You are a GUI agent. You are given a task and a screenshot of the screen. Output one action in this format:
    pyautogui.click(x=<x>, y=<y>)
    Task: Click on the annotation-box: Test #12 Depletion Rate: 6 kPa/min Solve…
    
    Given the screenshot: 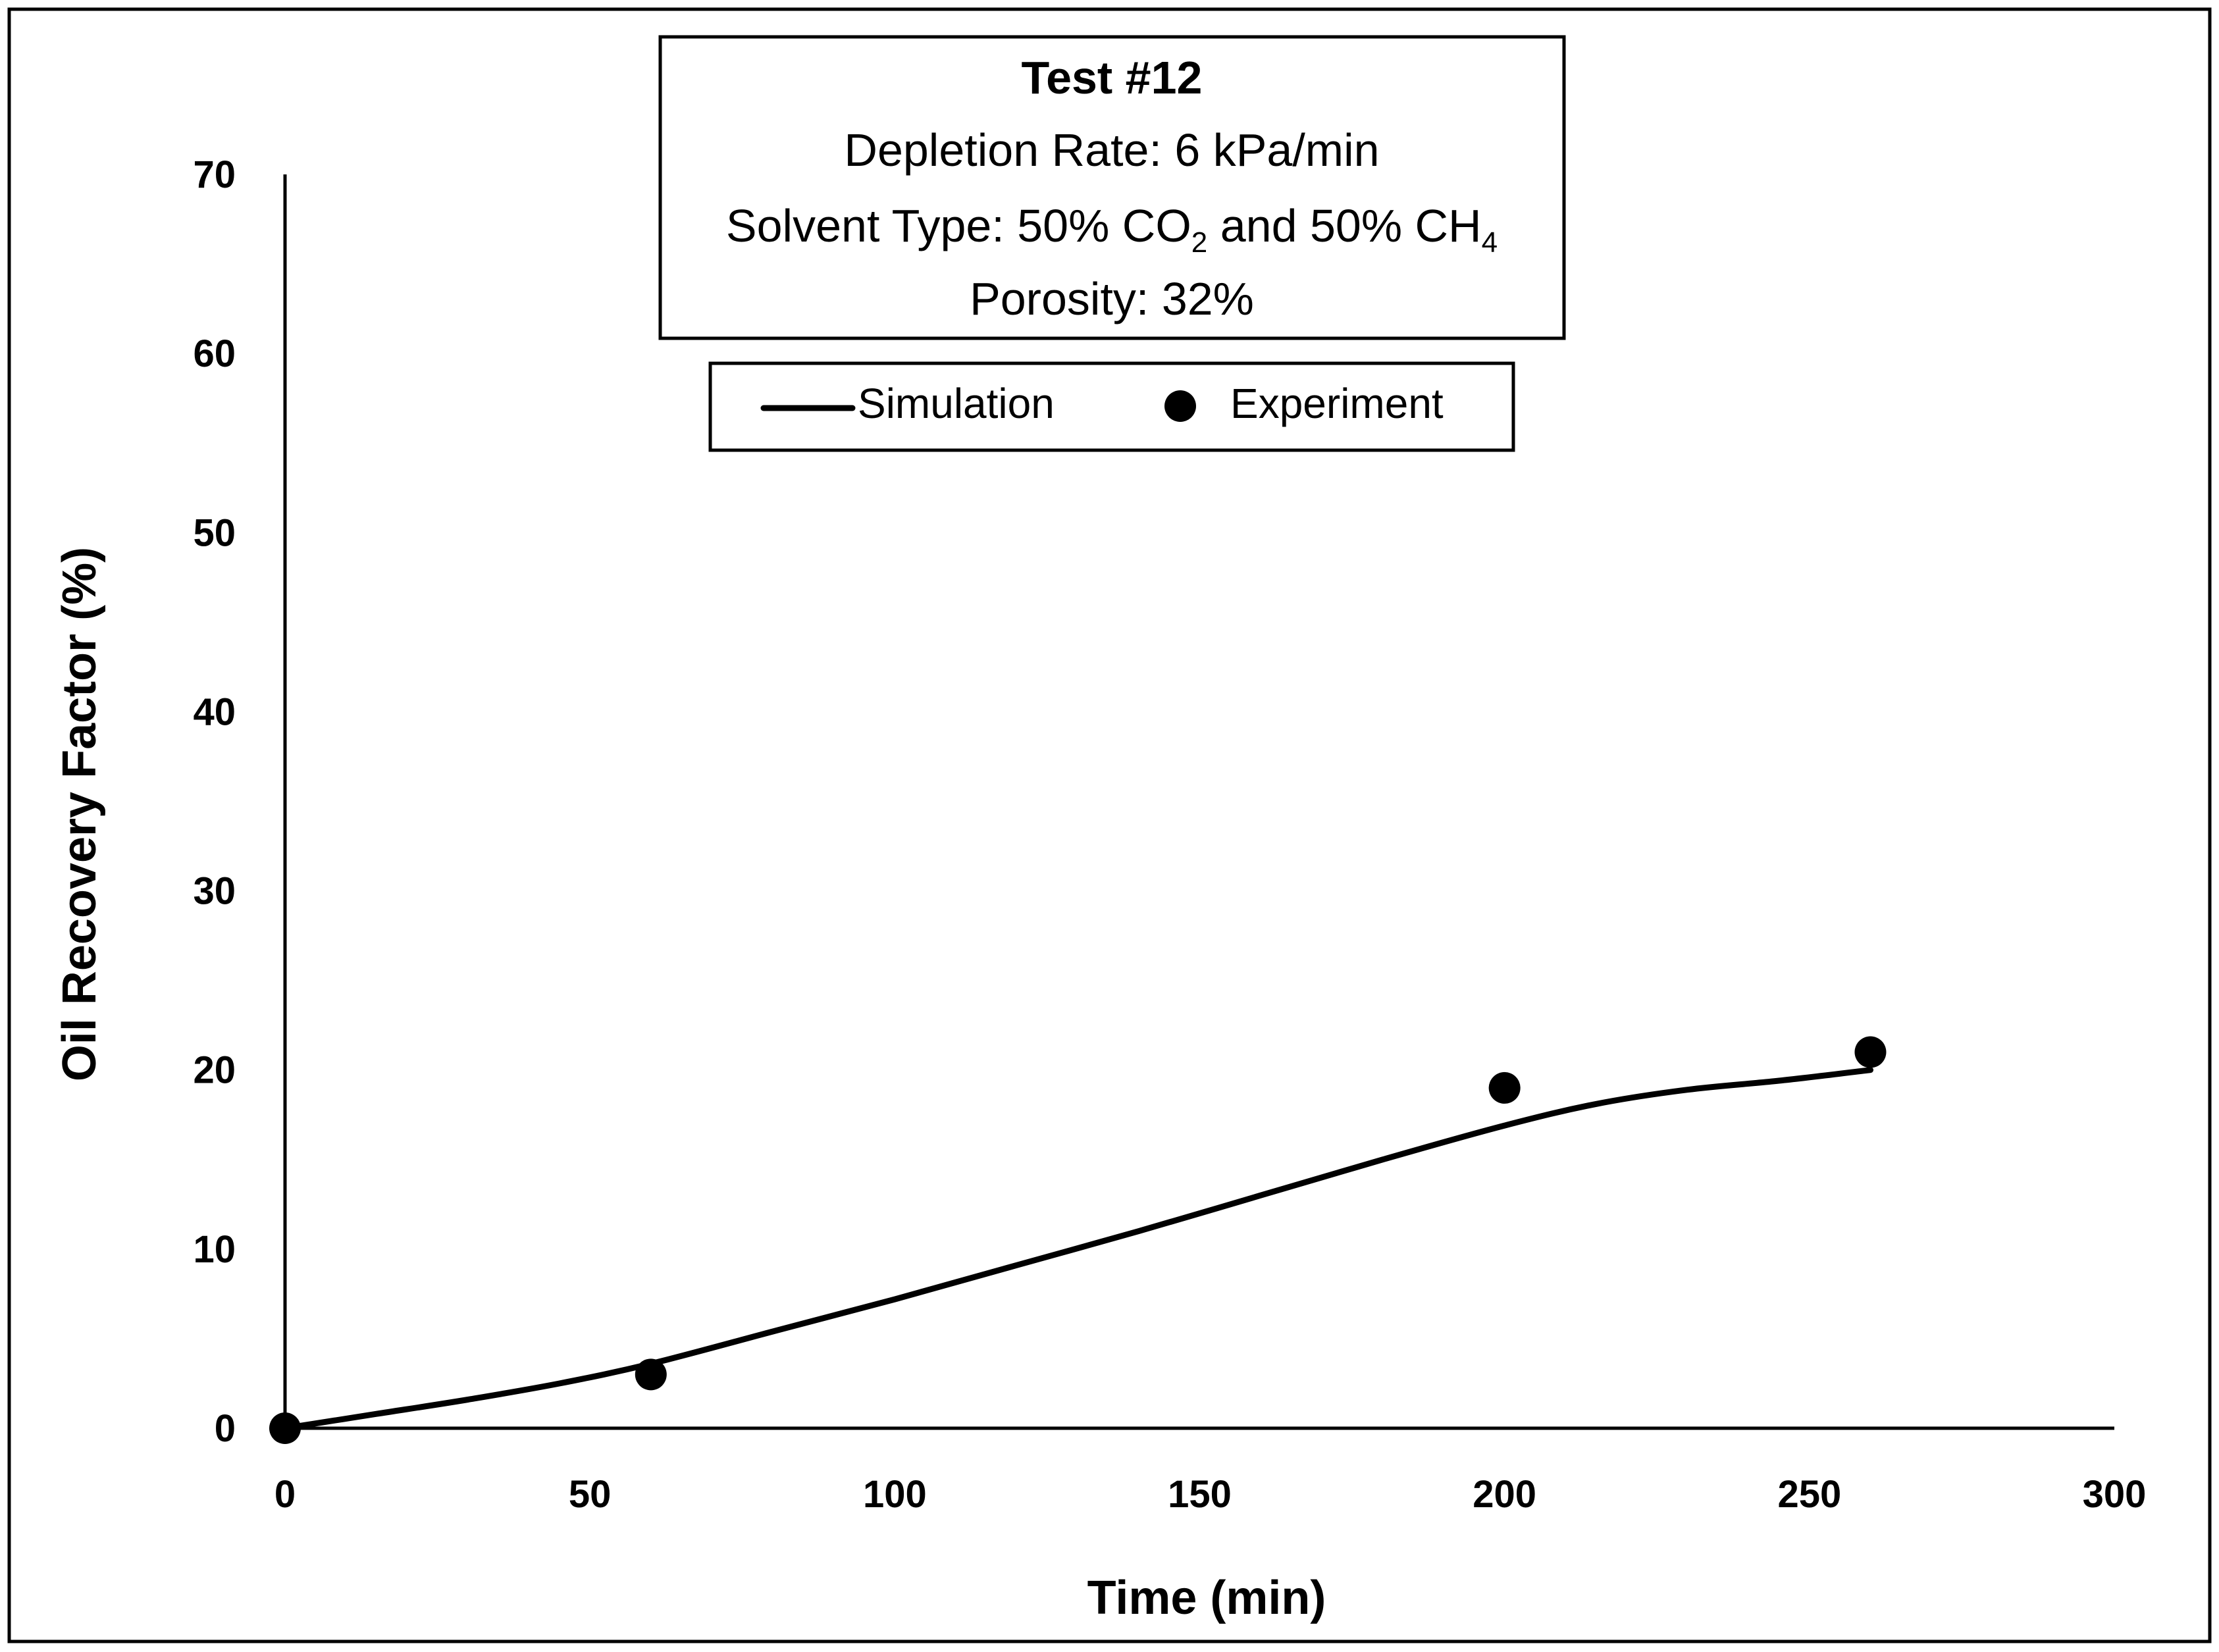 What is the action you would take?
    pyautogui.click(x=1112, y=187)
    